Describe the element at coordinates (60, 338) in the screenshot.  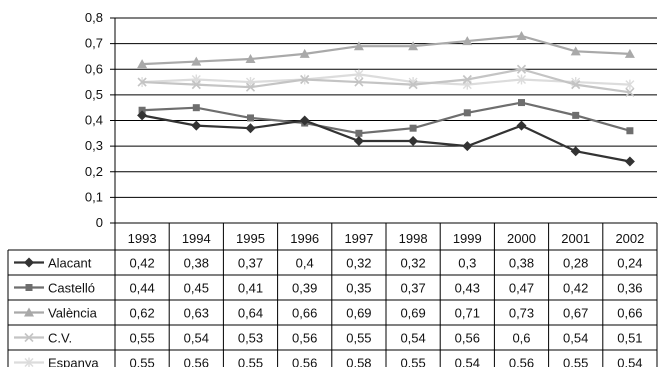
I see `legend-label-c-v-: C.V.` at that location.